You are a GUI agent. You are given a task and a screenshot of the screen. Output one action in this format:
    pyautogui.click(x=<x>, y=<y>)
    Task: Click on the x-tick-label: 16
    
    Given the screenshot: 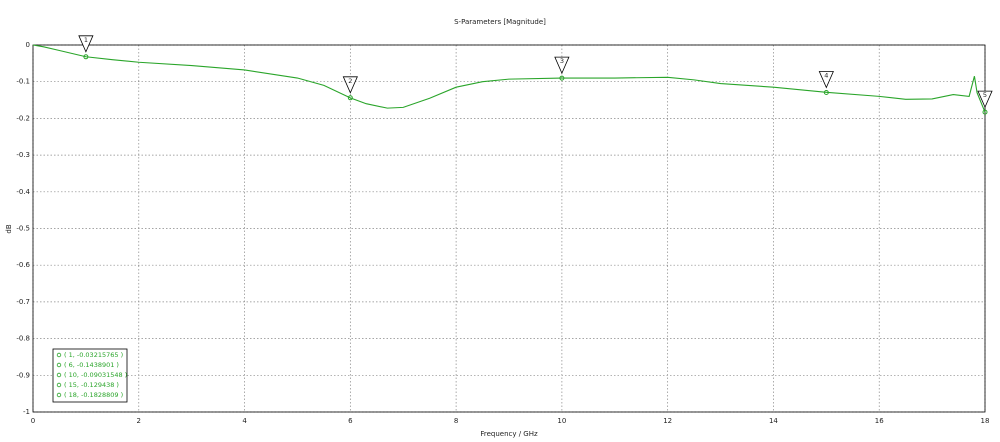 What is the action you would take?
    pyautogui.click(x=879, y=421)
    